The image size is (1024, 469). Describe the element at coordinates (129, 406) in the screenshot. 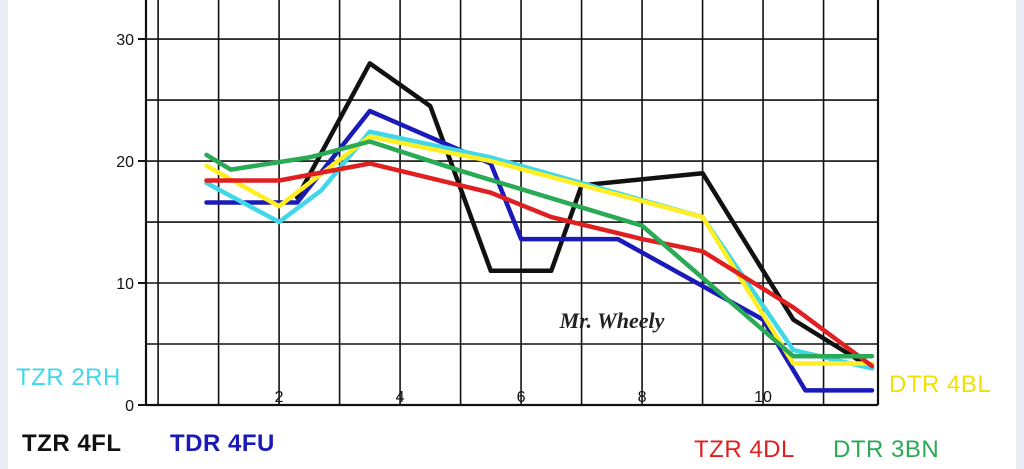

I see `y-tick-label: 0` at that location.